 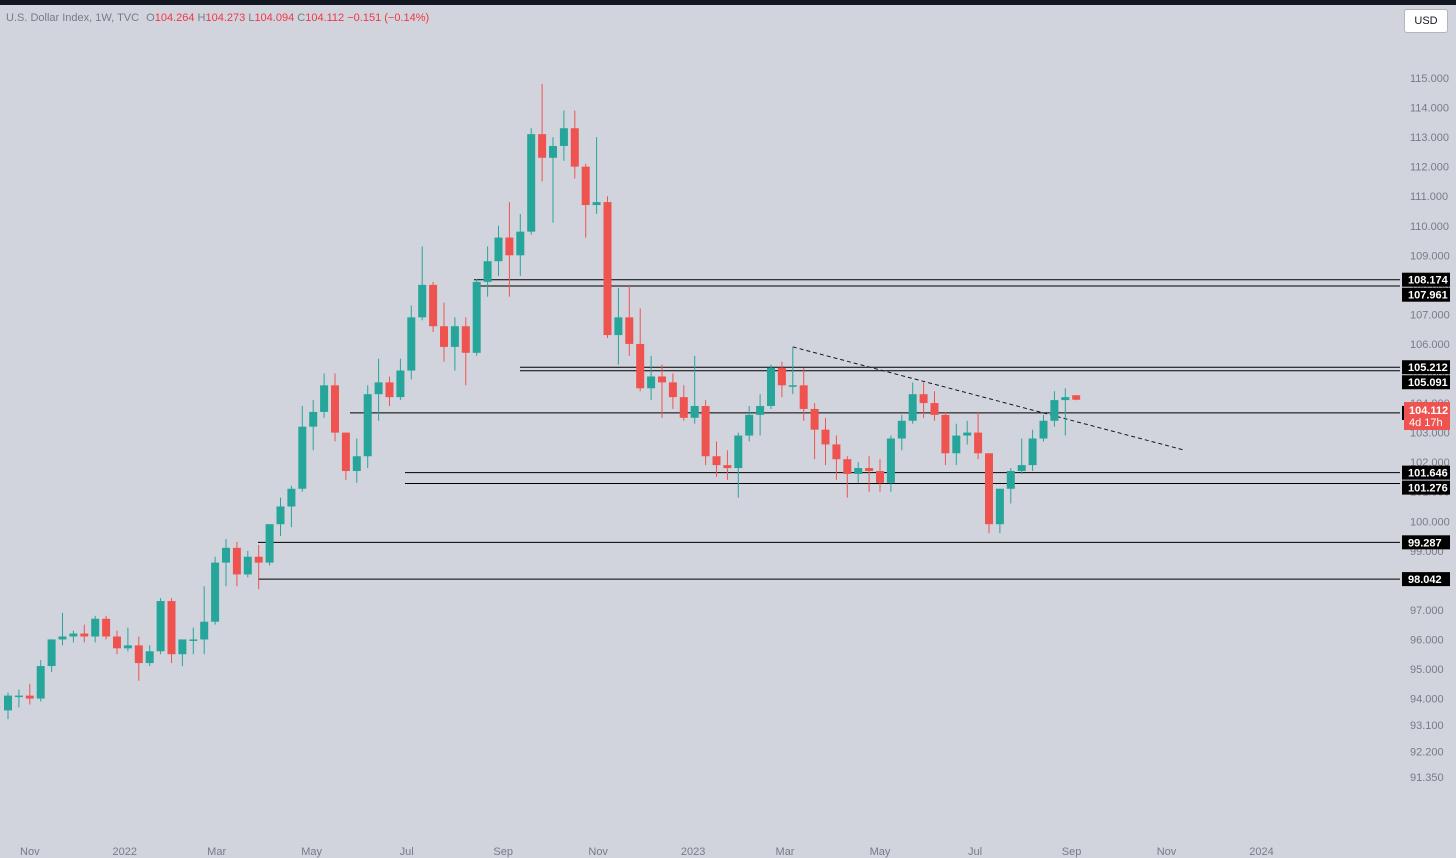 What do you see at coordinates (728, 2) in the screenshot?
I see `top-bar` at bounding box center [728, 2].